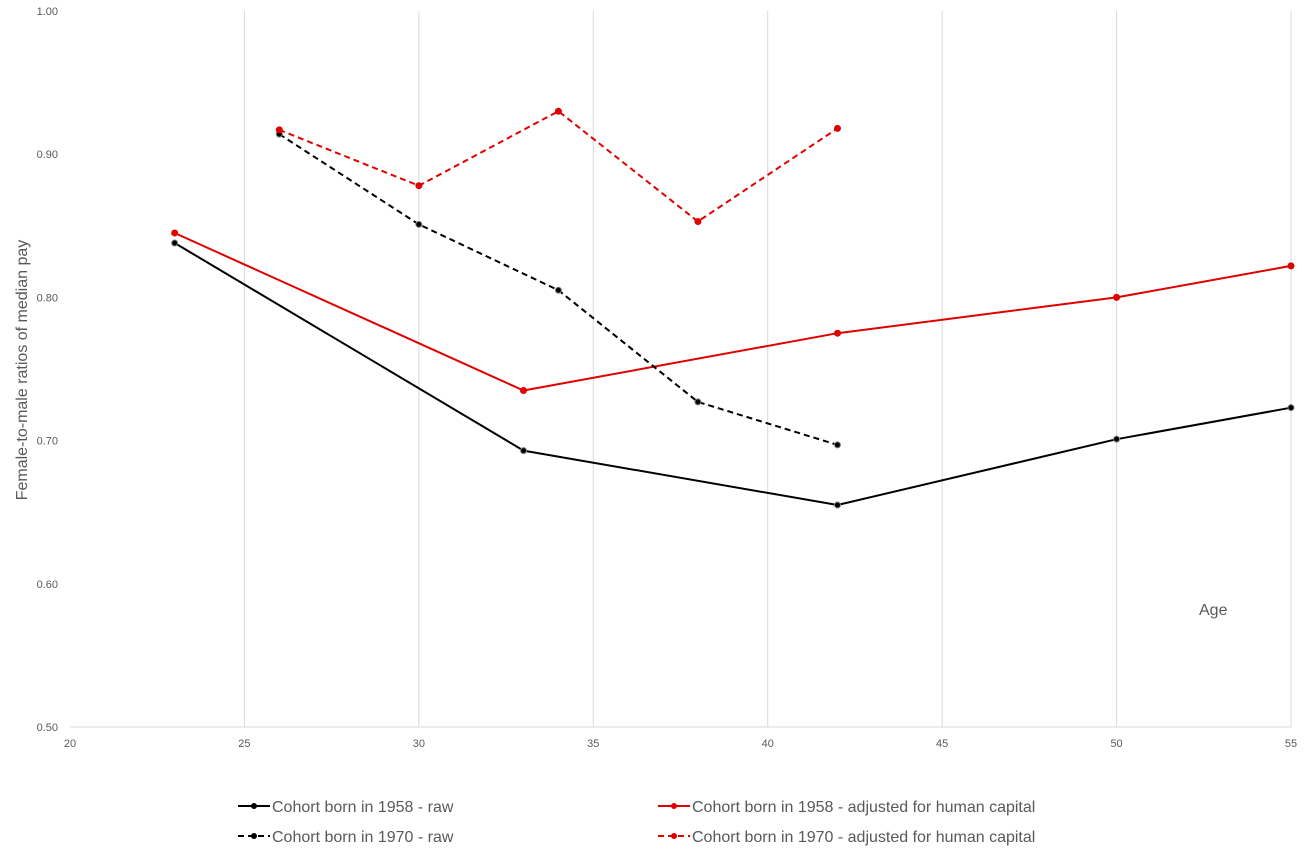 The height and width of the screenshot is (852, 1306). What do you see at coordinates (70, 744) in the screenshot?
I see `x-tick-label: 20` at bounding box center [70, 744].